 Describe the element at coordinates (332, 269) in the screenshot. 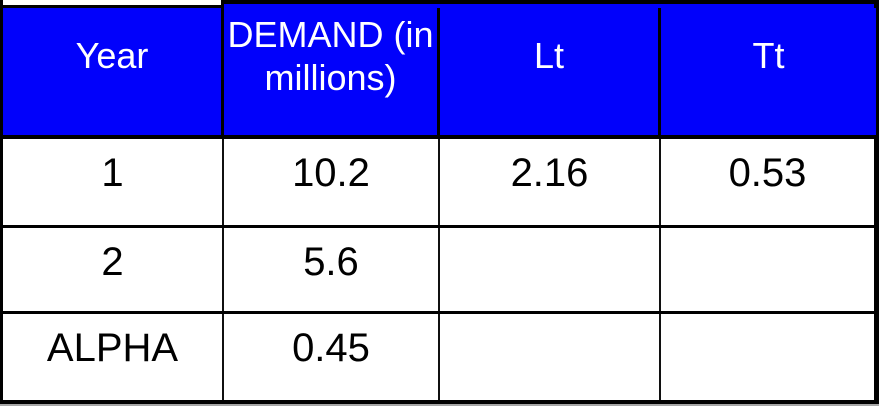

I see `cell-demand-2: 5.6` at that location.